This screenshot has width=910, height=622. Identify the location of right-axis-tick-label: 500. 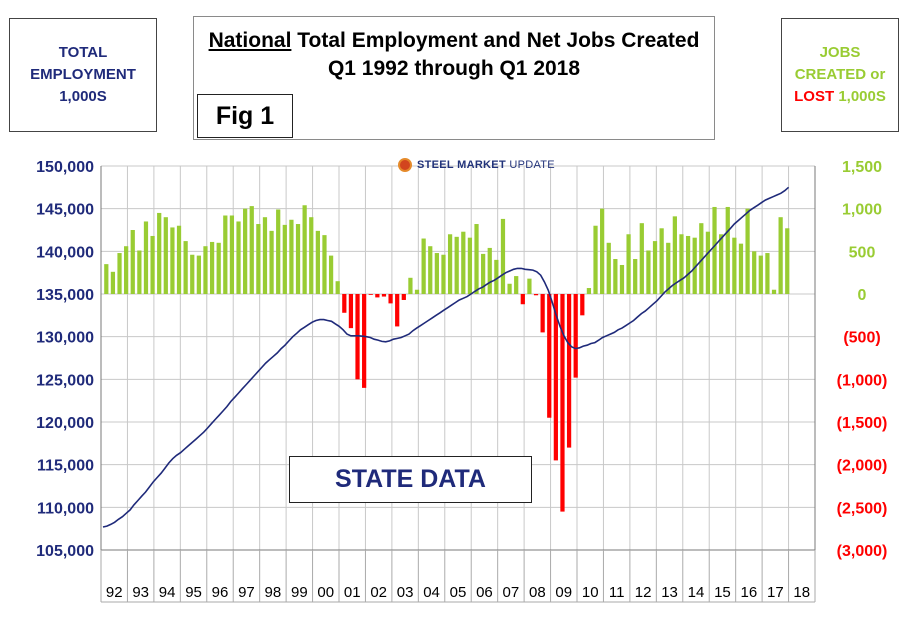
(862, 252).